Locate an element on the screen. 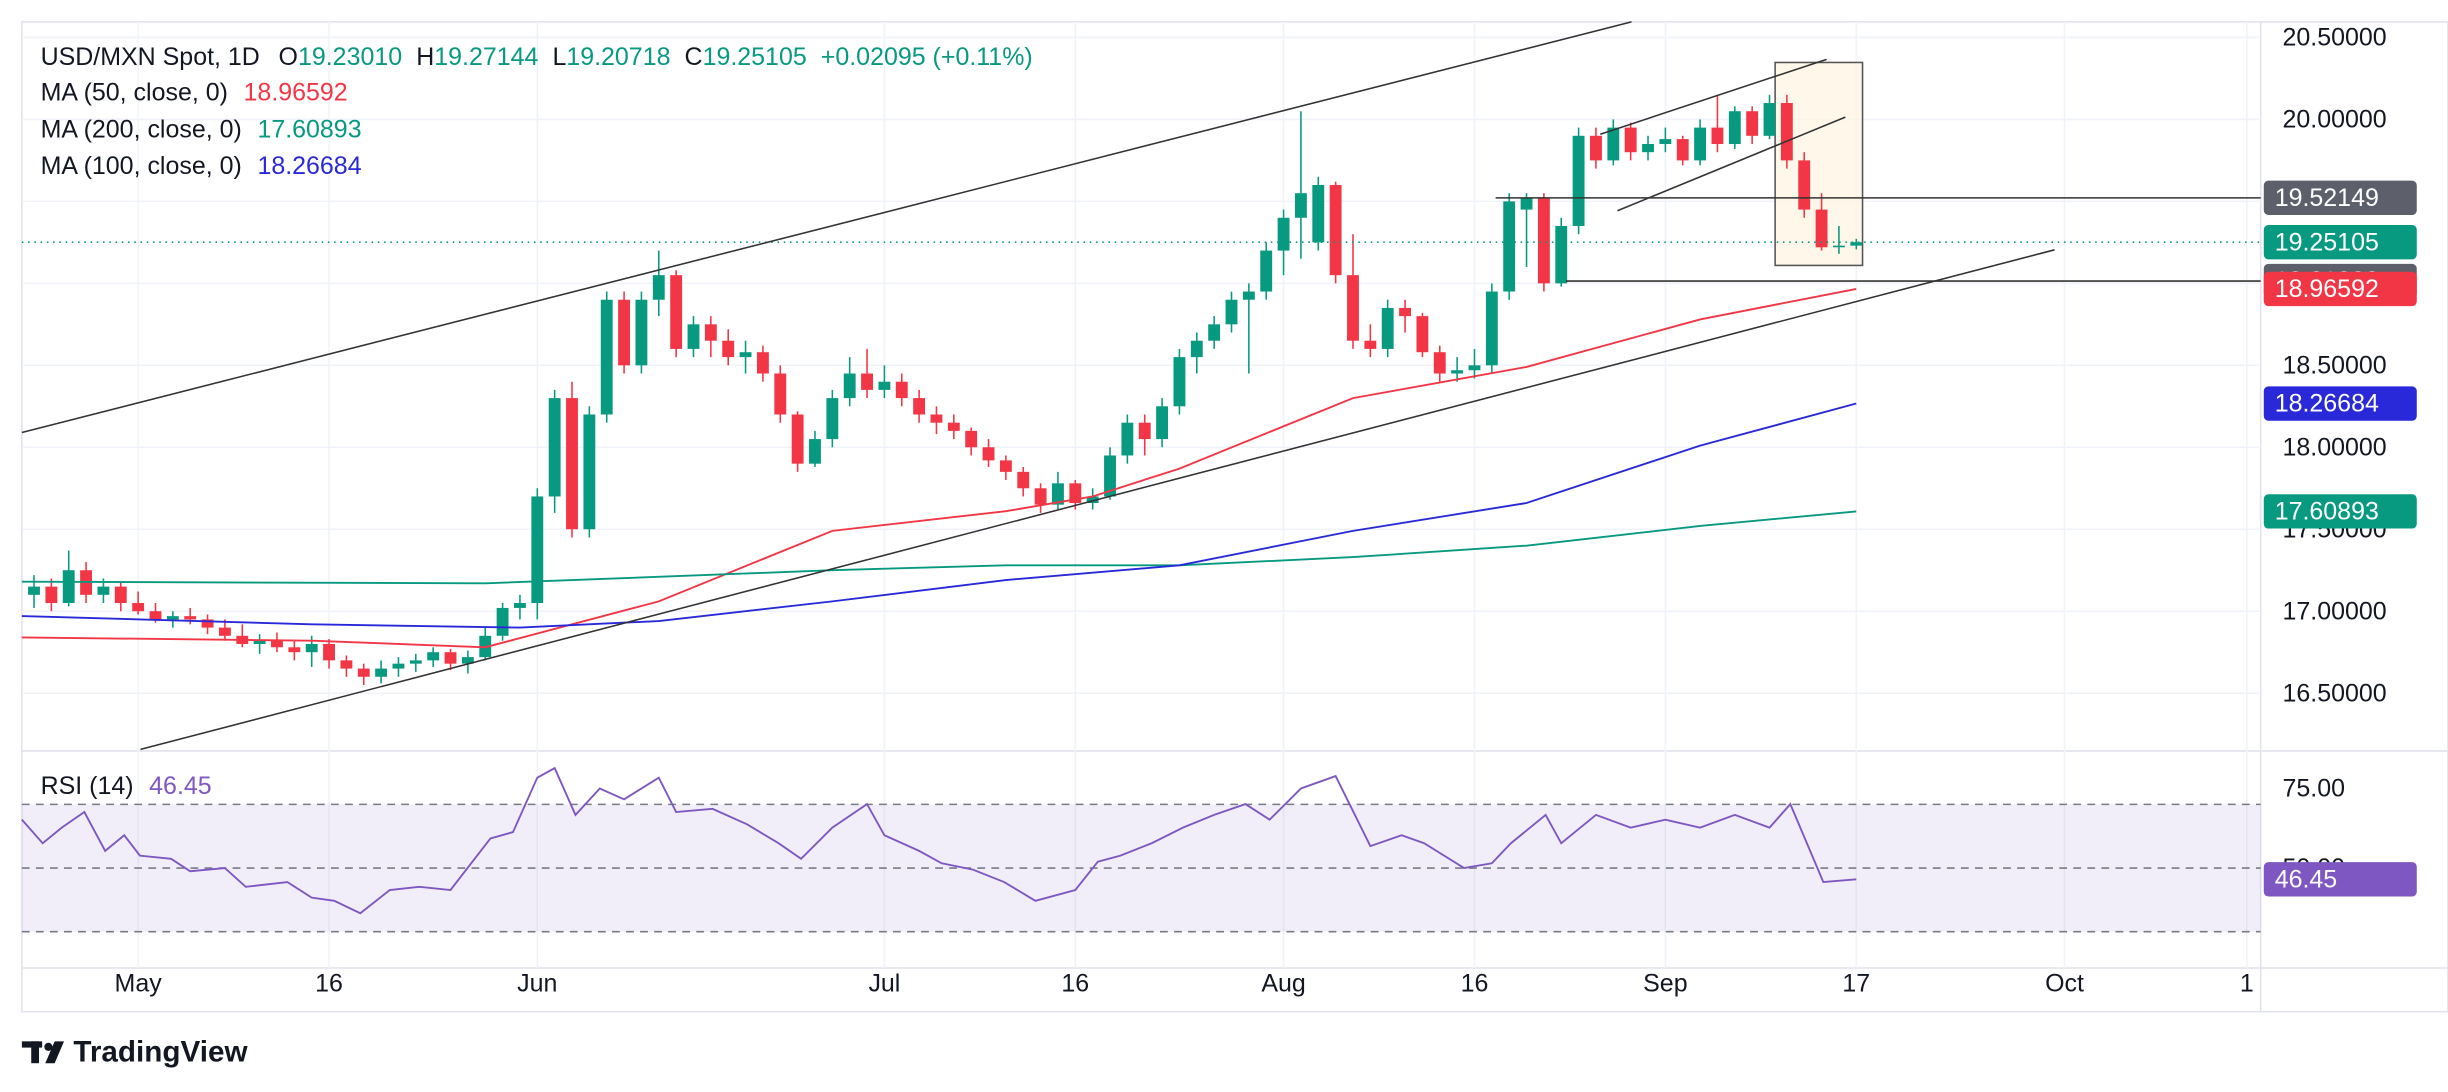 The width and height of the screenshot is (2448, 1092). last-price-badge-label: 19.25105 is located at coordinates (2327, 242).